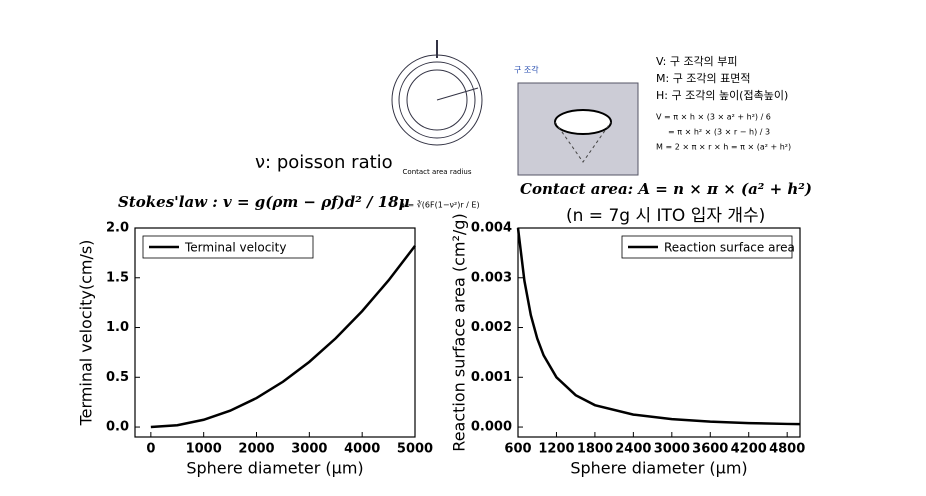 Image resolution: width=926 pixels, height=496 pixels. Describe the element at coordinates (491, 377) in the screenshot. I see `y-tick-label: 0.001` at that location.